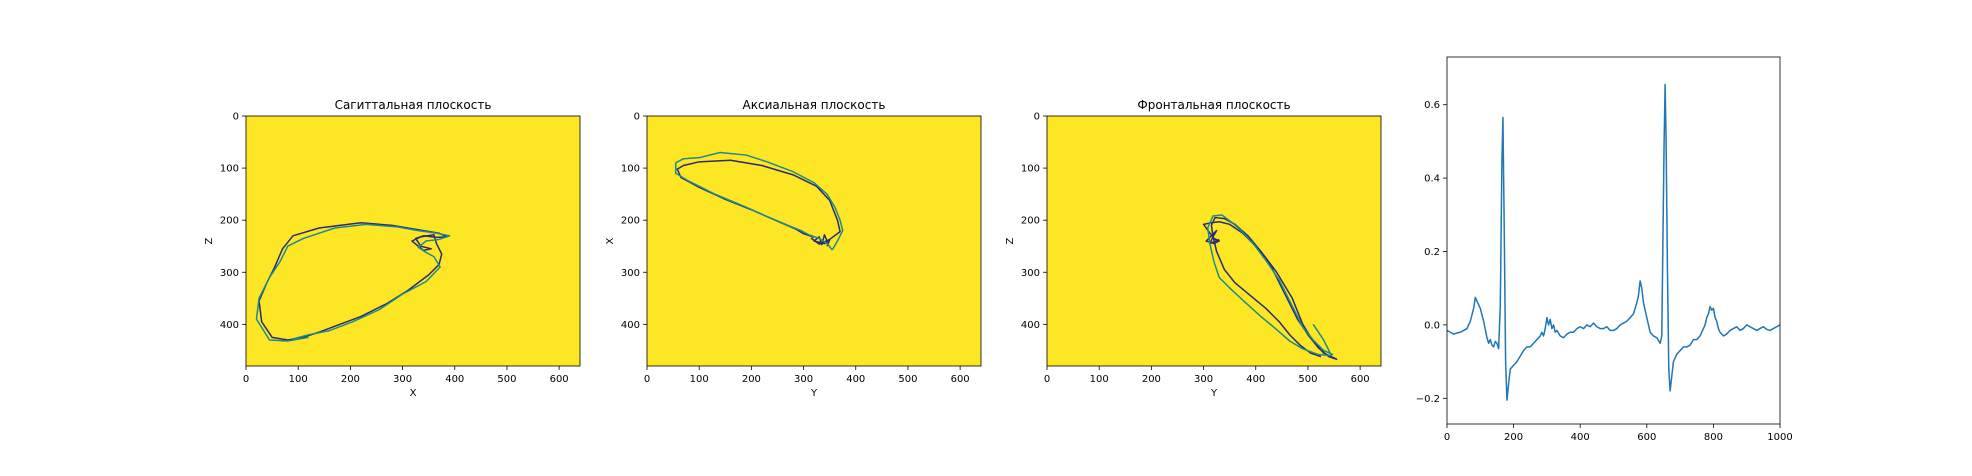 This screenshot has width=1972, height=476. I want to click on y-tick-label: −0.2, so click(1428, 399).